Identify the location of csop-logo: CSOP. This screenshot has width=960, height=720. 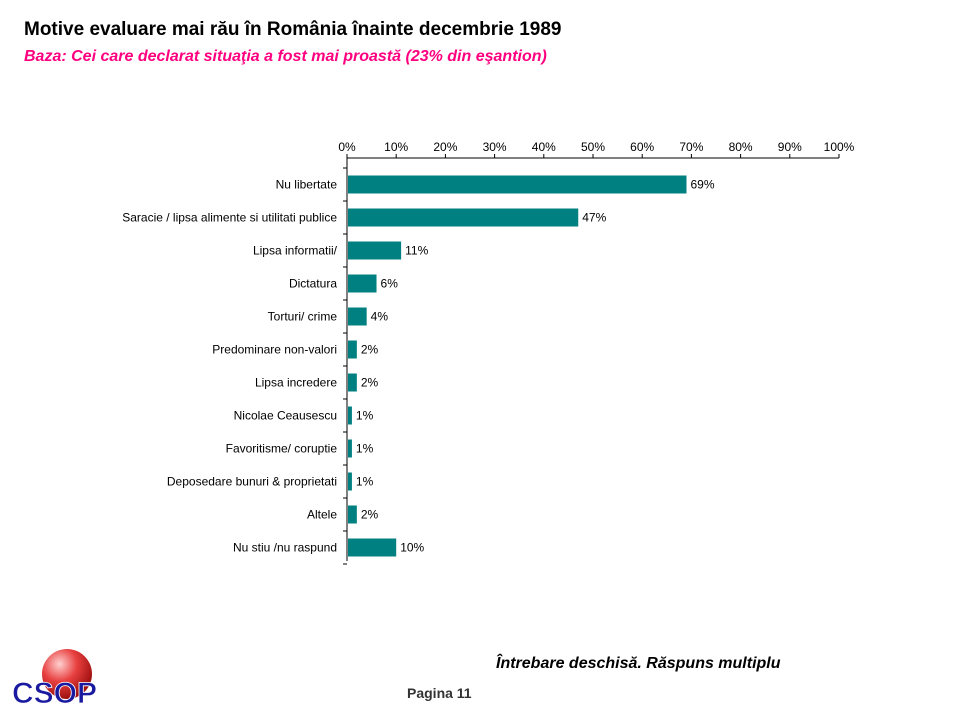
(67, 678).